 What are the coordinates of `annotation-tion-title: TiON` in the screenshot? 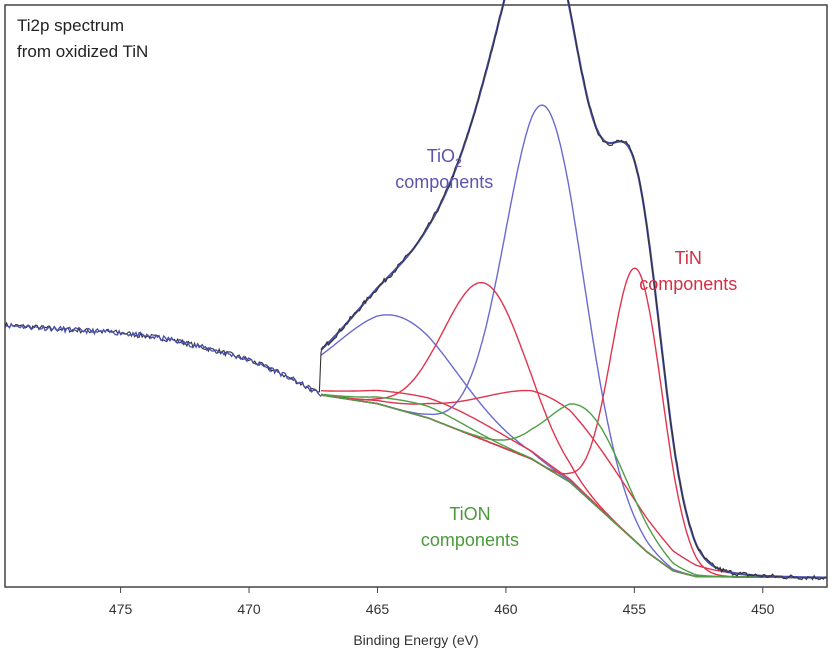 It's located at (469, 514).